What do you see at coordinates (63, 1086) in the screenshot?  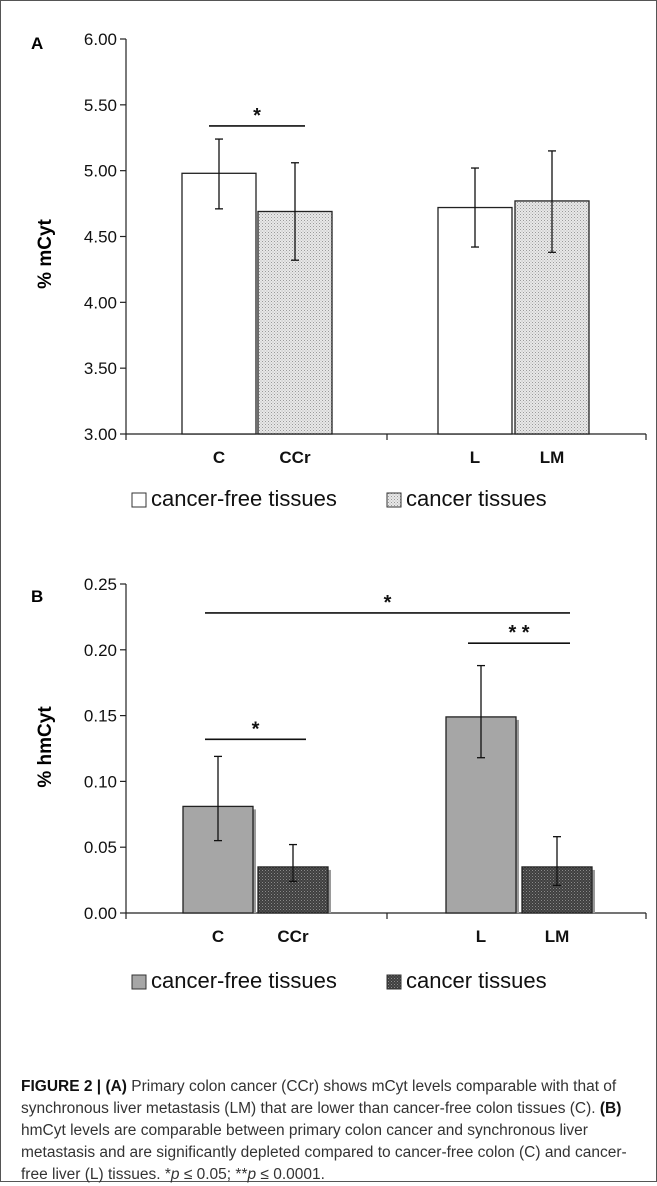 I see `caption-figure-label: FIGURE 2 |` at bounding box center [63, 1086].